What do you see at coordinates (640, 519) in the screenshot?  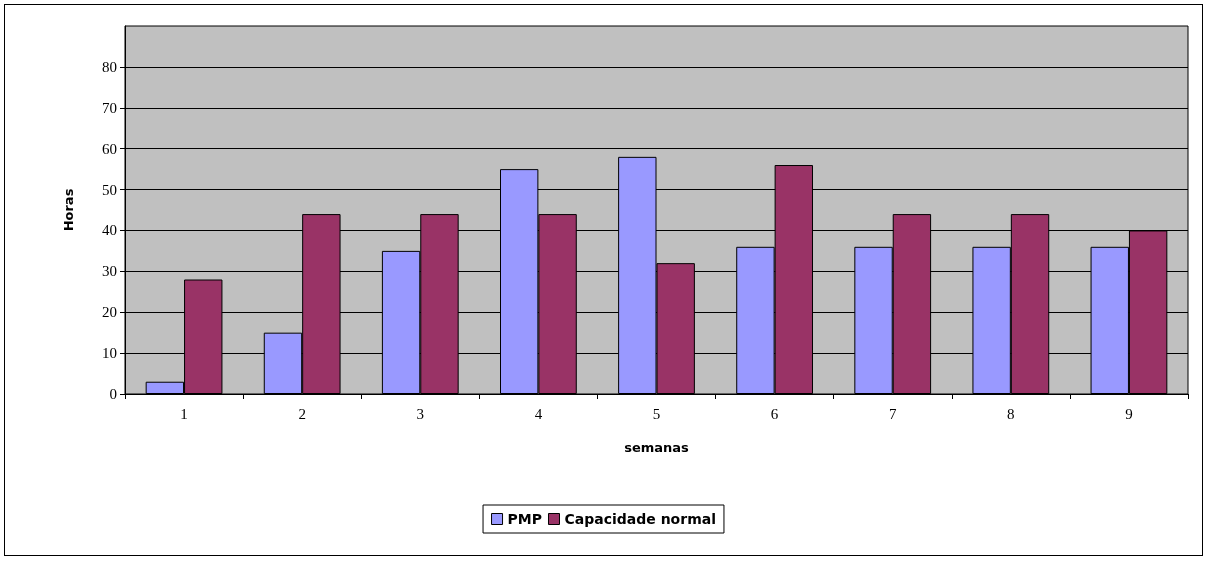 I see `legend-label: Capacidade normal` at bounding box center [640, 519].